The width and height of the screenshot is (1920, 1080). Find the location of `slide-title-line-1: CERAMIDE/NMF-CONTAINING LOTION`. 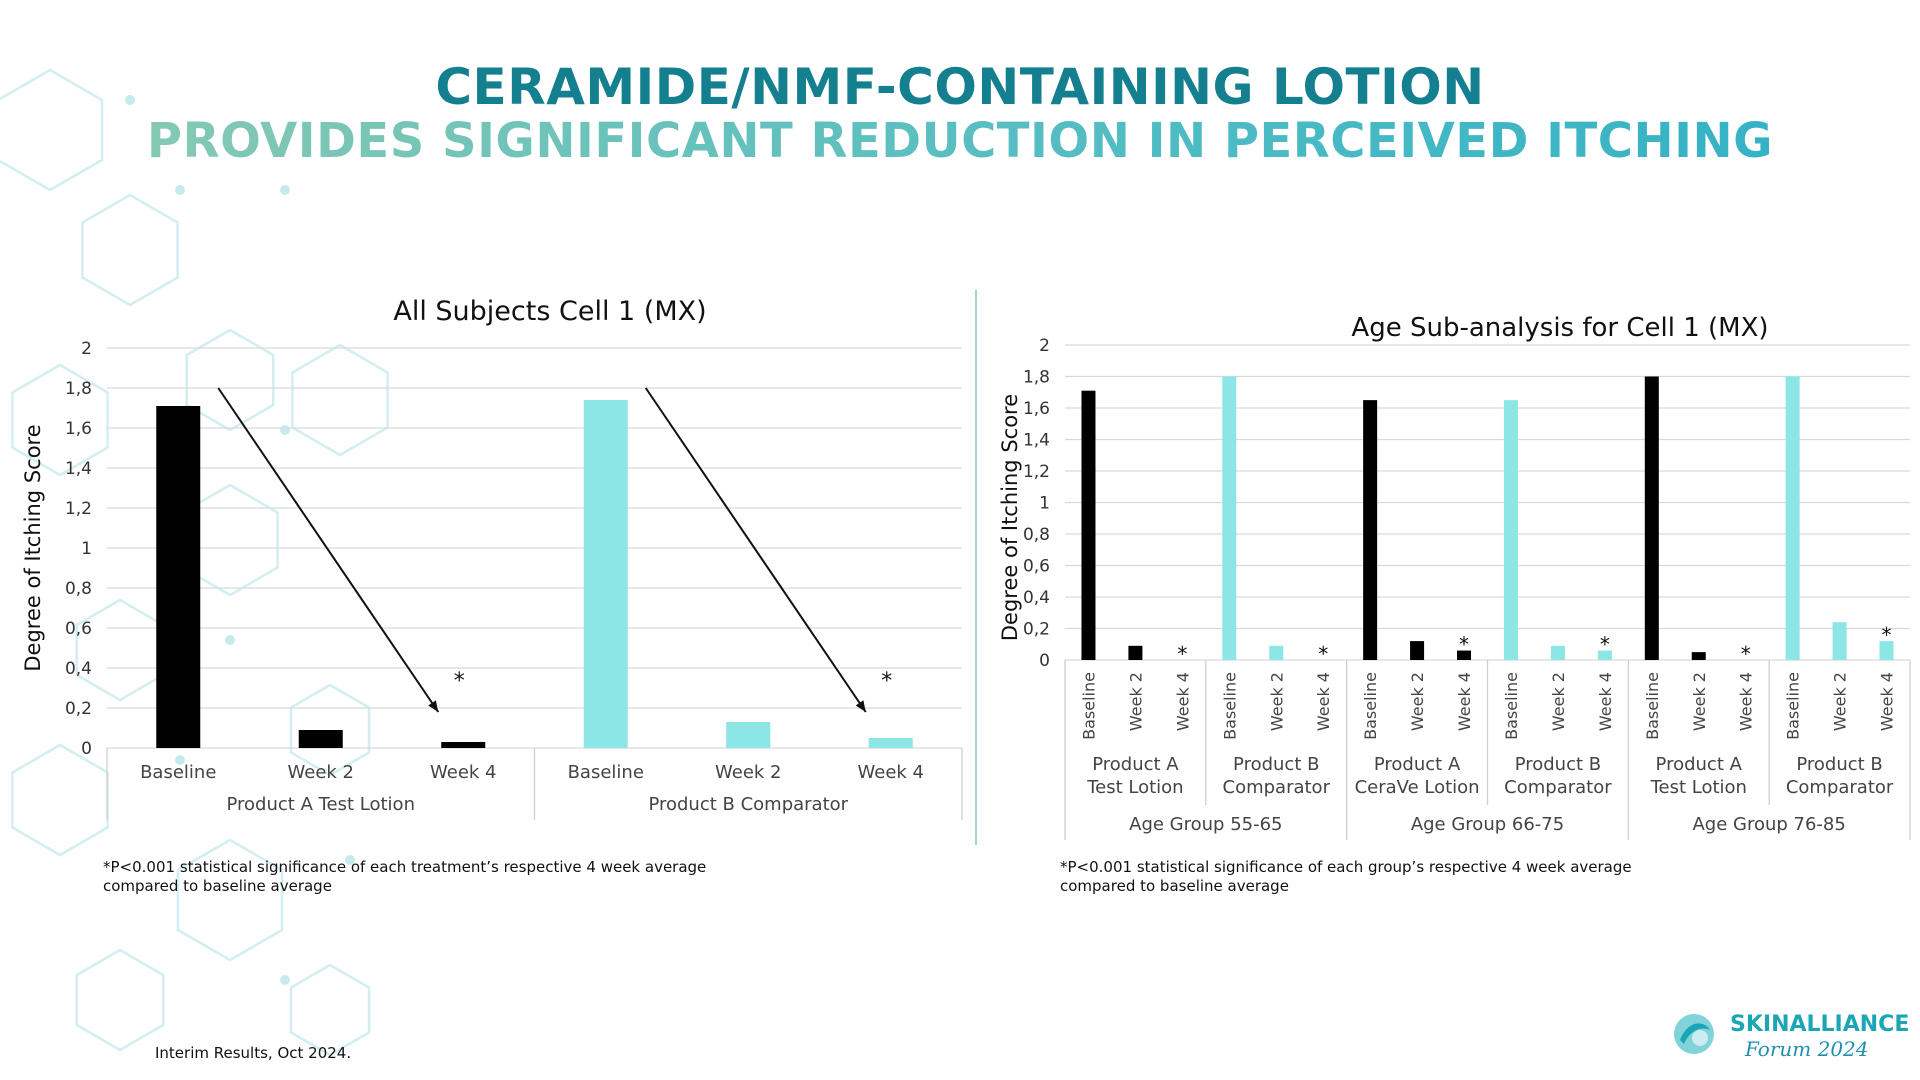

slide-title-line-1: CERAMIDE/NMF-CONTAINING LOTION is located at coordinates (960, 87).